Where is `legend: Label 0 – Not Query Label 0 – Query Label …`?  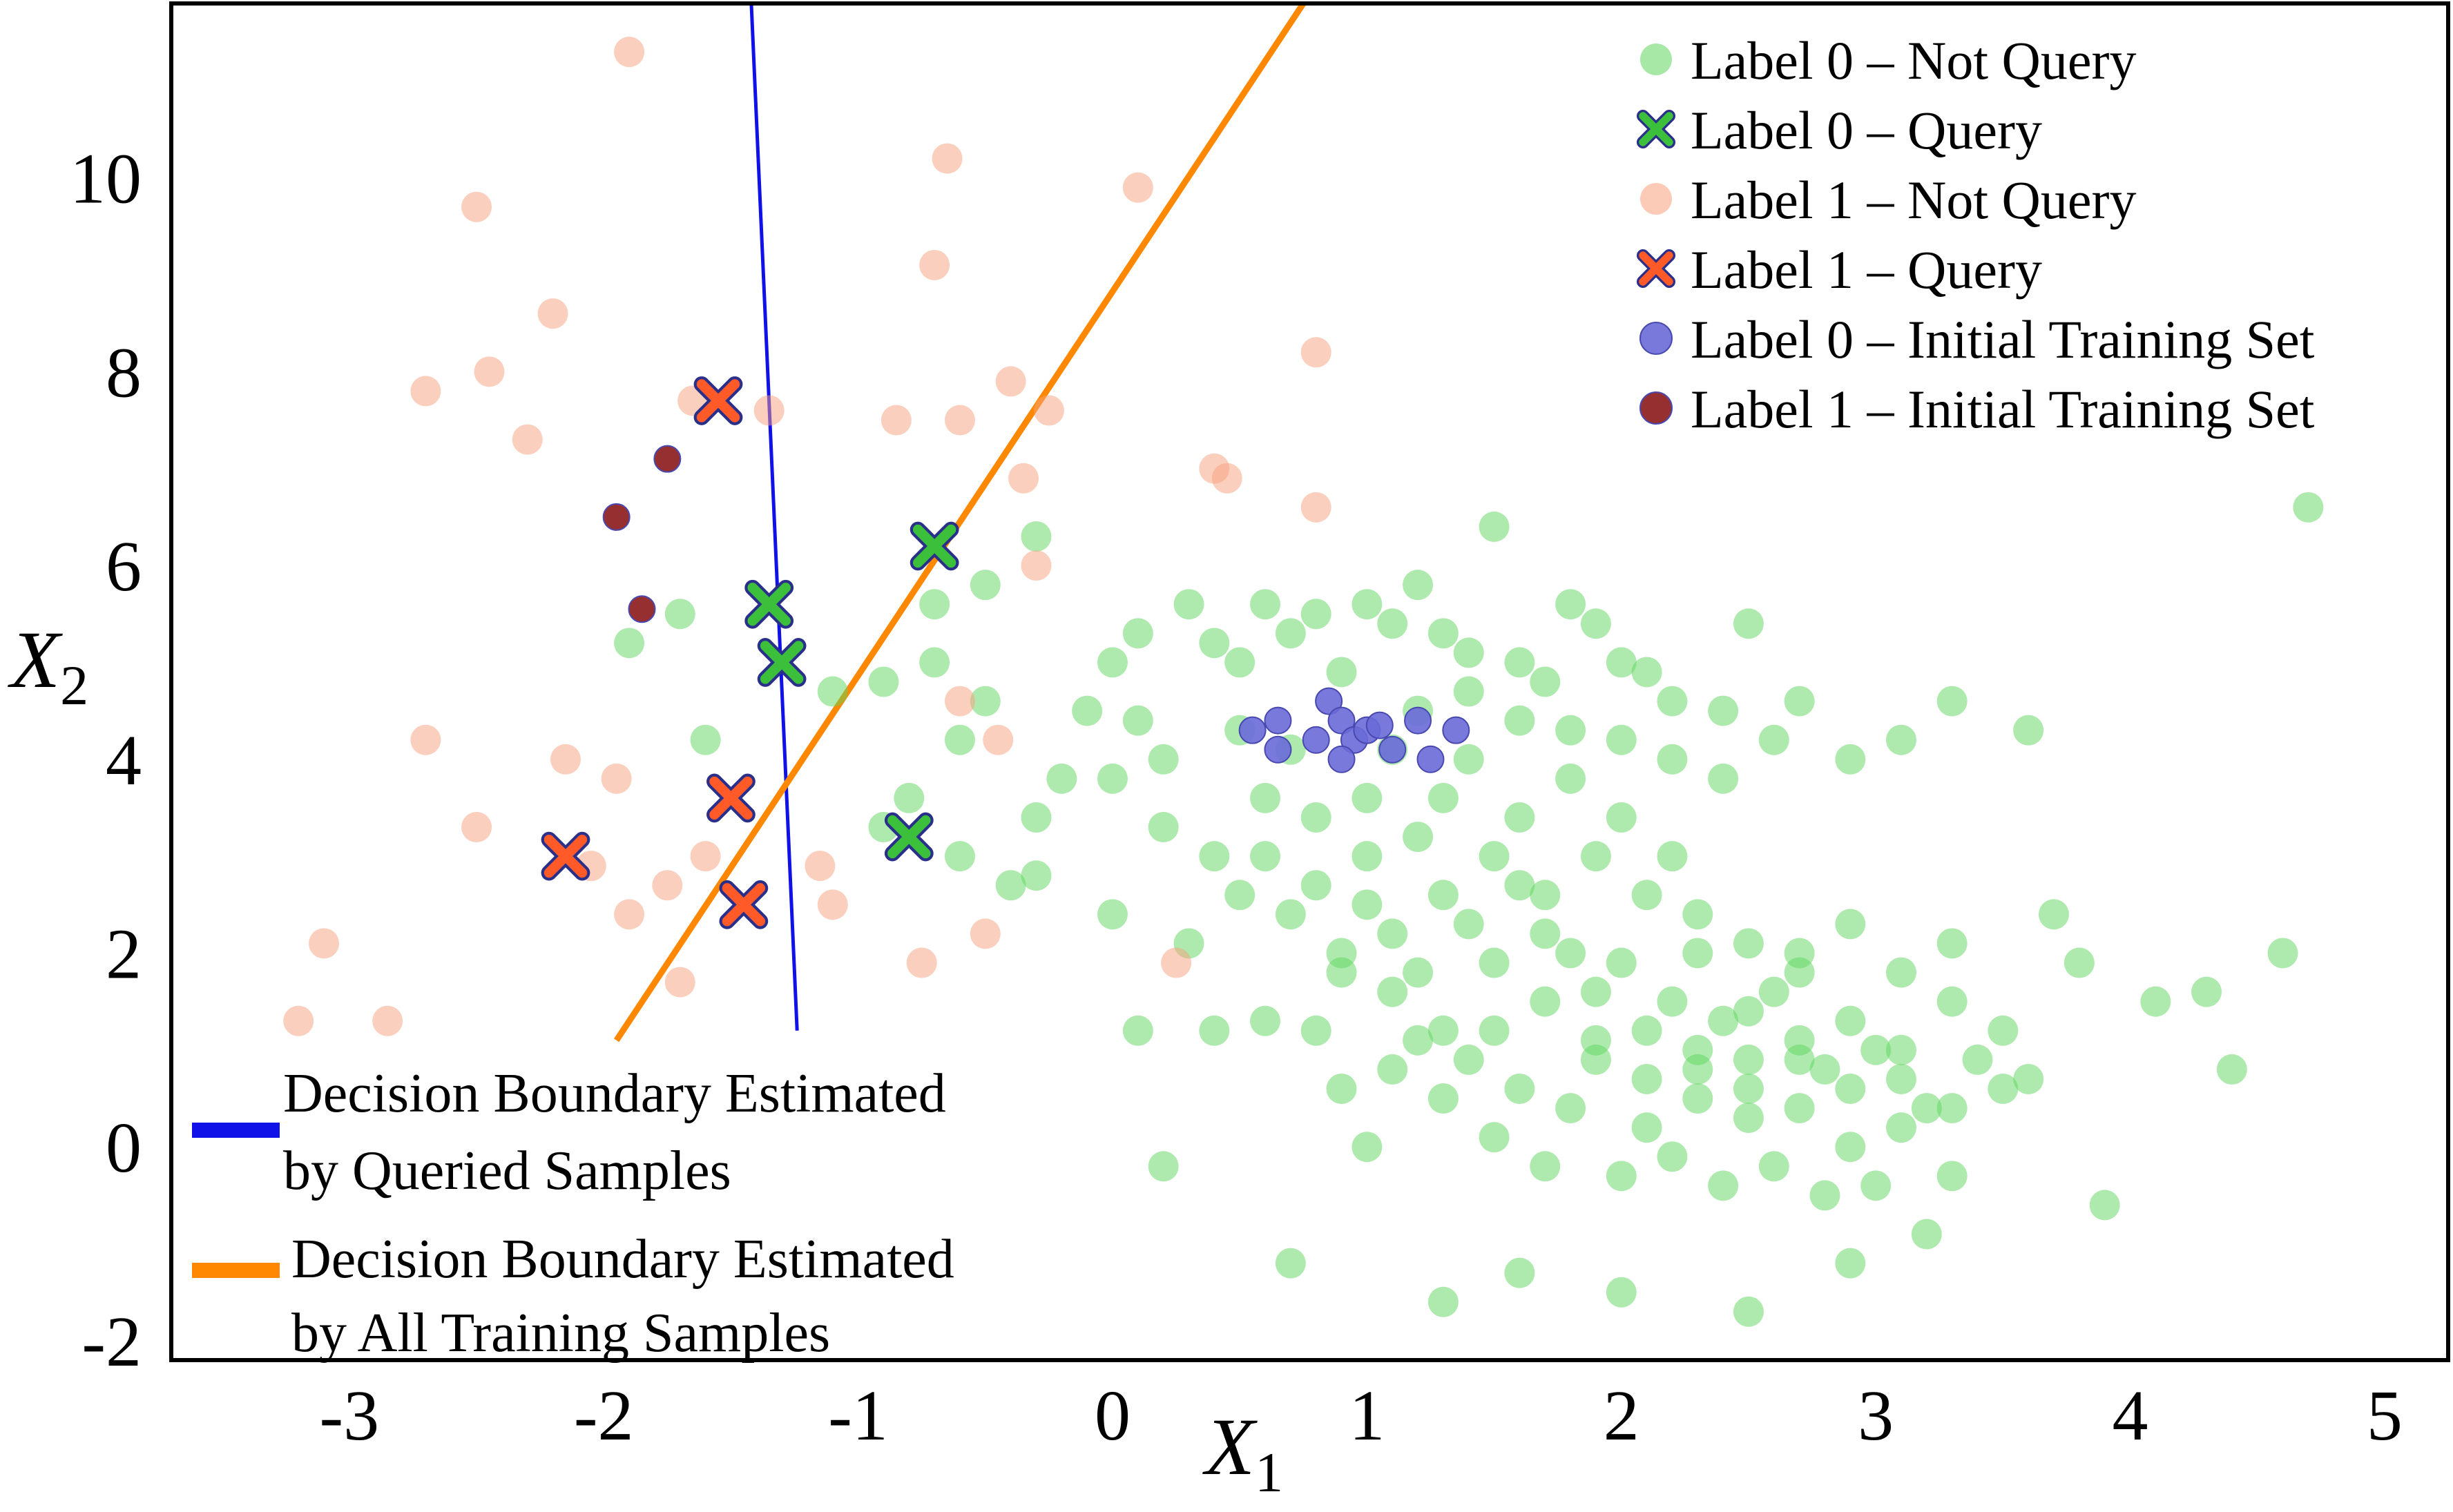
legend: Label 0 – Not Query Label 0 – Query Label … is located at coordinates (1975, 234).